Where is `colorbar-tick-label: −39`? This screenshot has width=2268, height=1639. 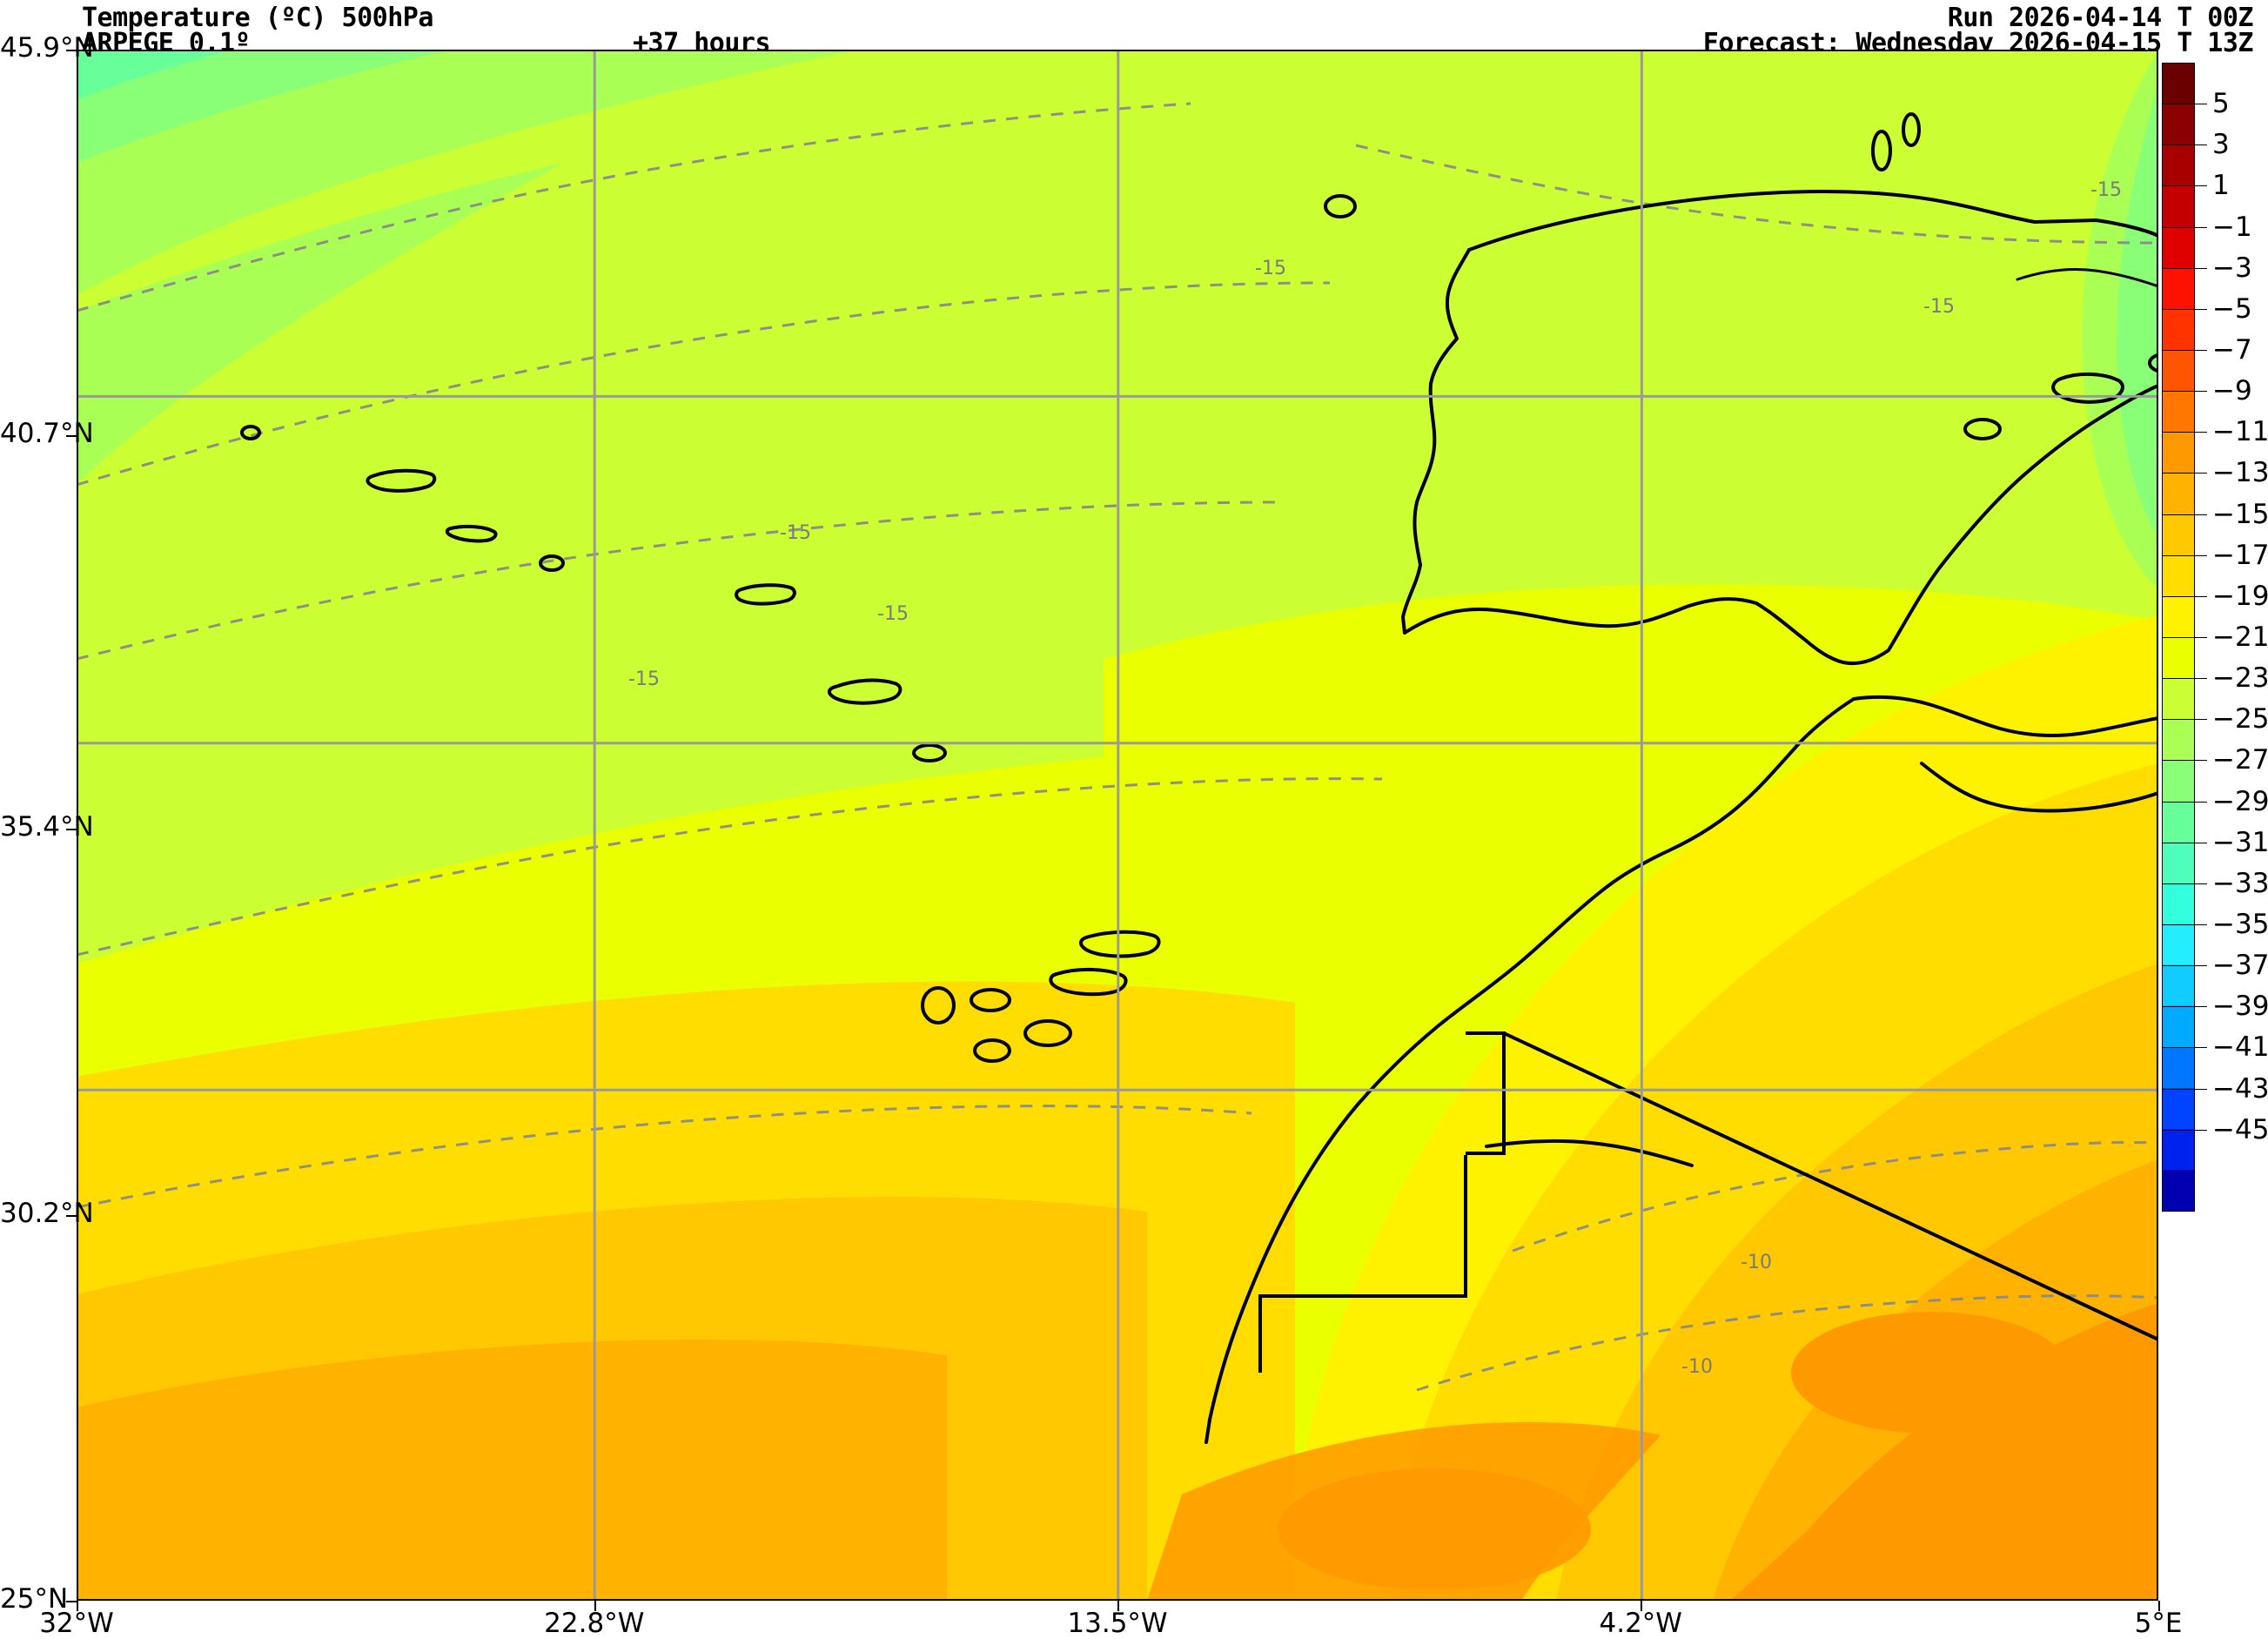 colorbar-tick-label: −39 is located at coordinates (2240, 1007).